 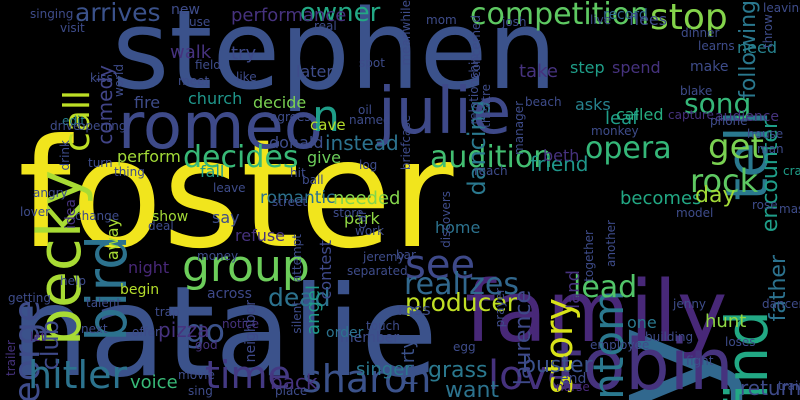 I want to click on word: loses, so click(x=740, y=342).